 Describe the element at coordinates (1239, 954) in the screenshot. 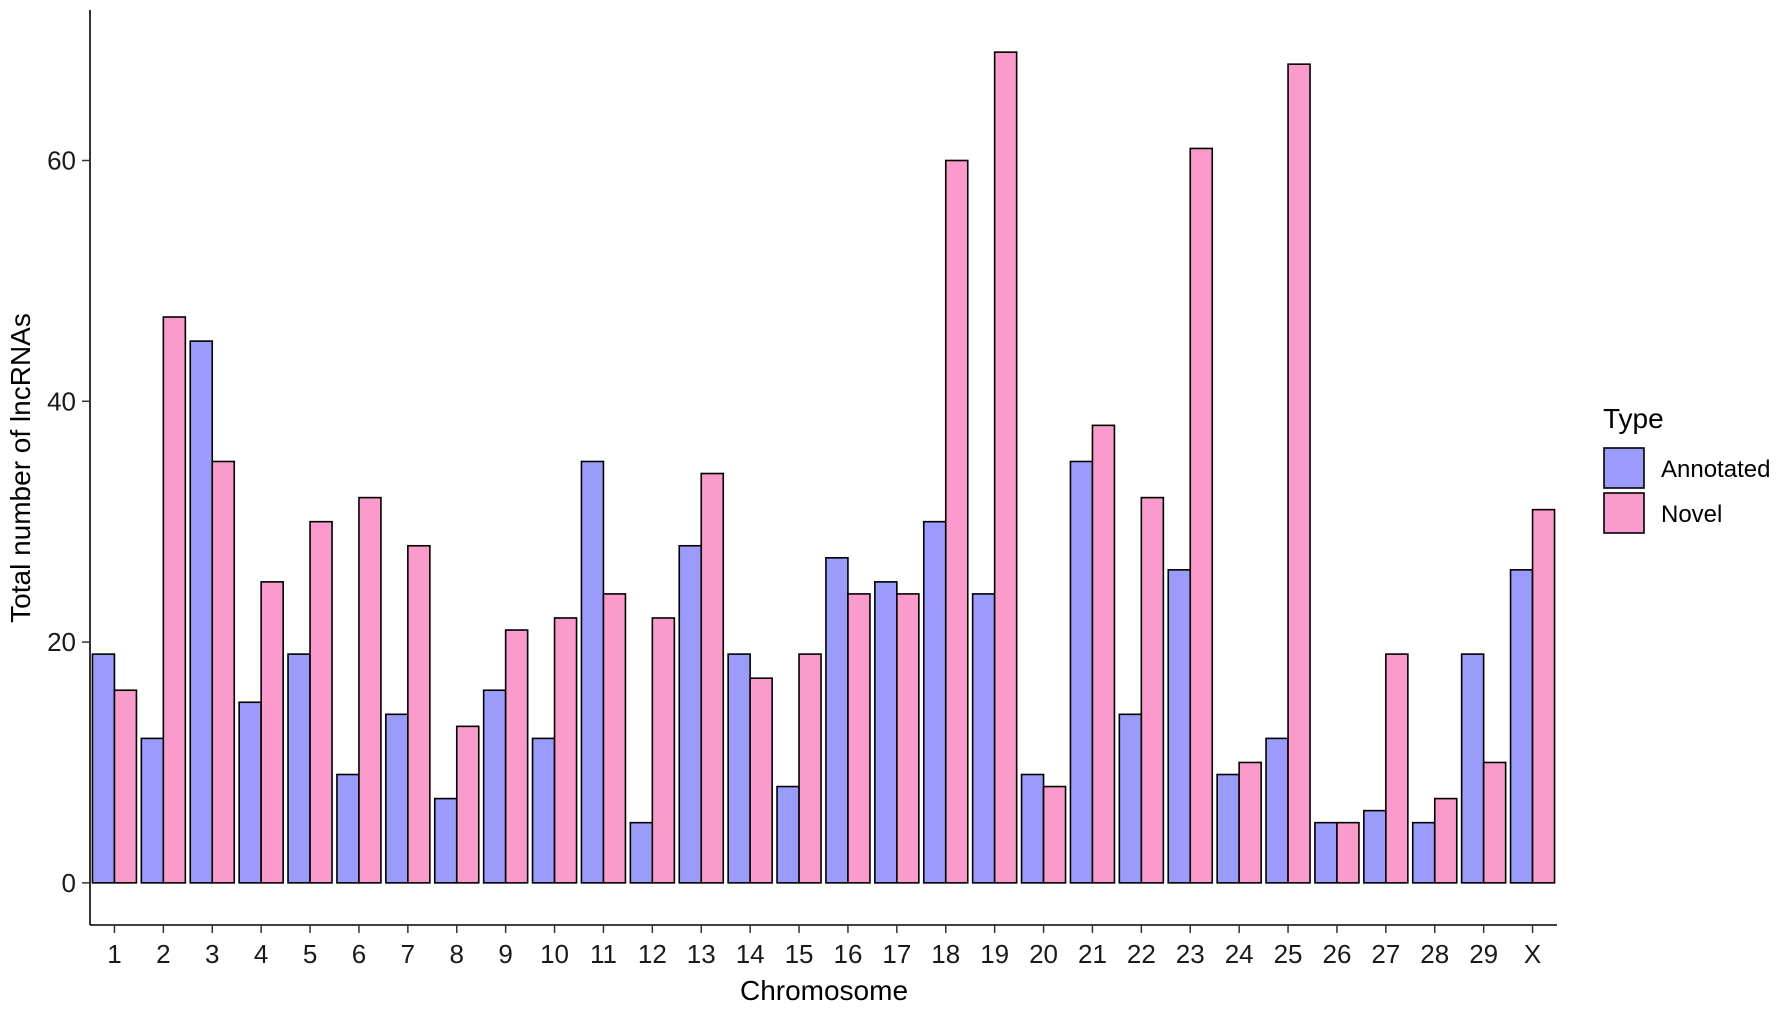

I see `x-tick-label: 24` at that location.